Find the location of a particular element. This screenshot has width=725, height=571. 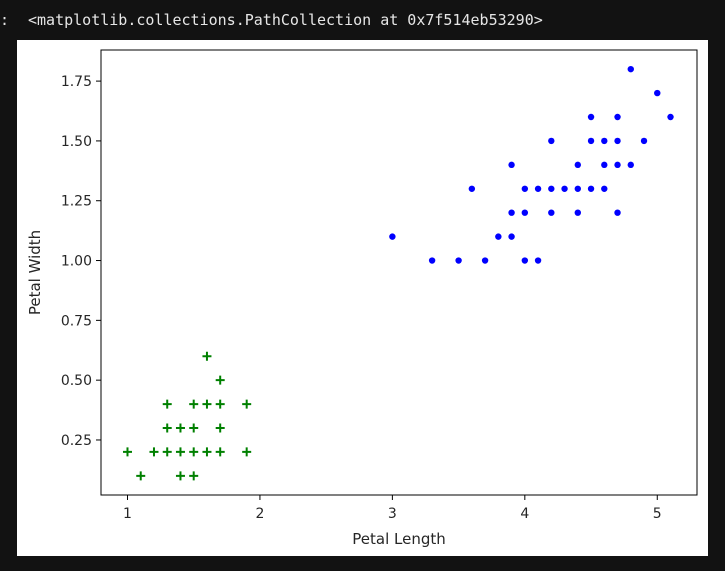

x-tick-label: 3 is located at coordinates (392, 514).